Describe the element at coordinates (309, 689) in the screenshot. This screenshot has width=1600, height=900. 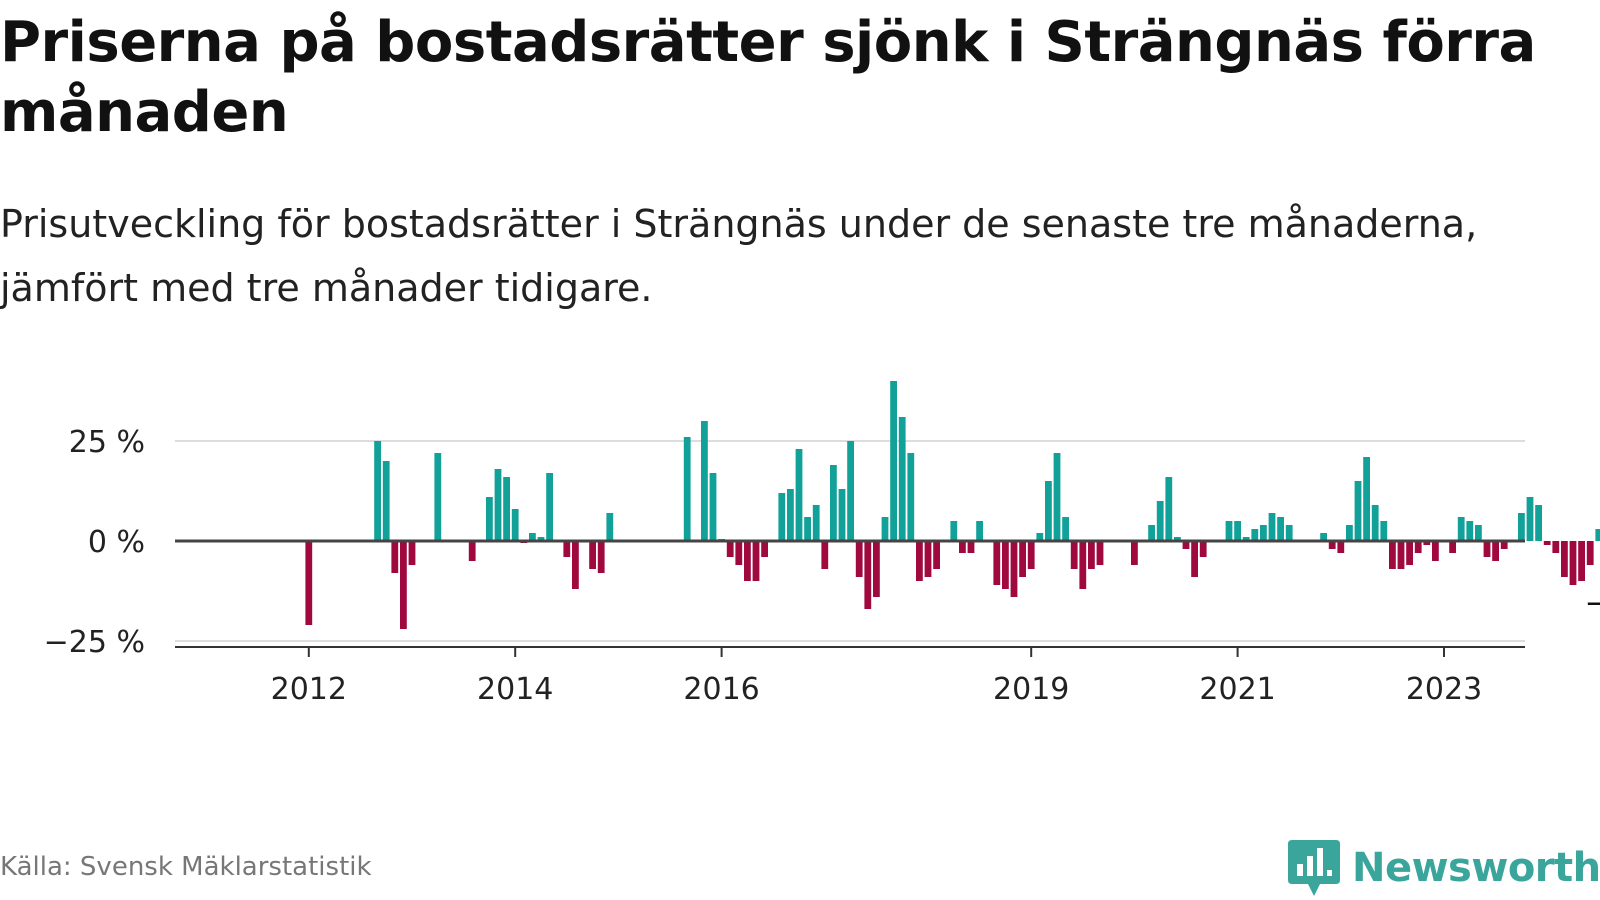
I see `x-tick-label: 2012` at that location.